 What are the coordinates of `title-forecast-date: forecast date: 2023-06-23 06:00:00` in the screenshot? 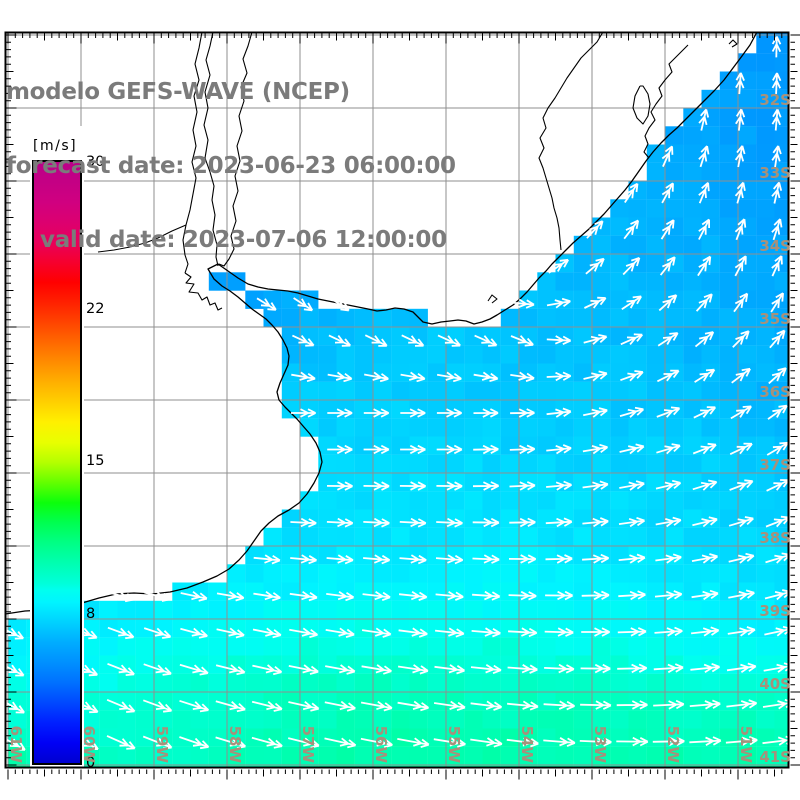 It's located at (231, 165).